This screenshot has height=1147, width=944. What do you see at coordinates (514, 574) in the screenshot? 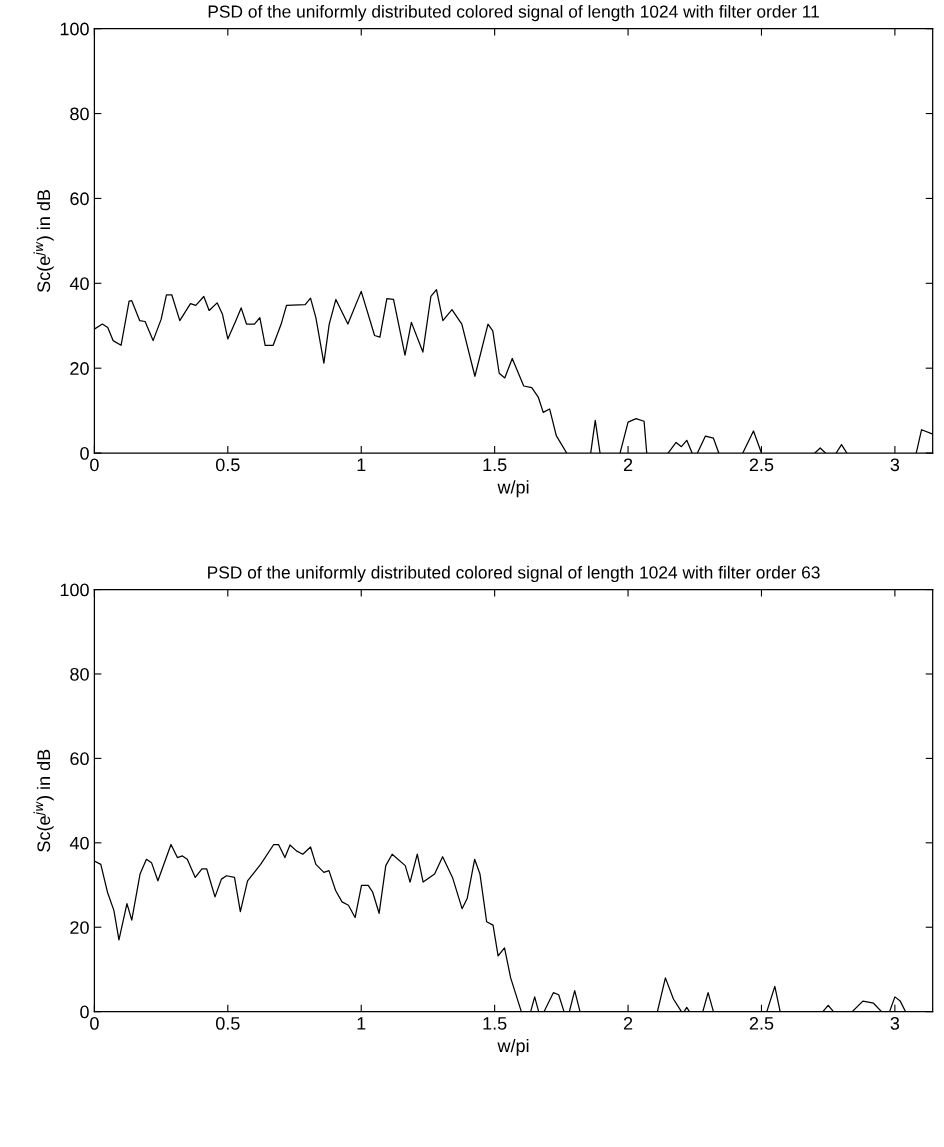
I see `chart-title: PSD of the uniformly distributed colored signal of length 1024 with filter order 63` at bounding box center [514, 574].